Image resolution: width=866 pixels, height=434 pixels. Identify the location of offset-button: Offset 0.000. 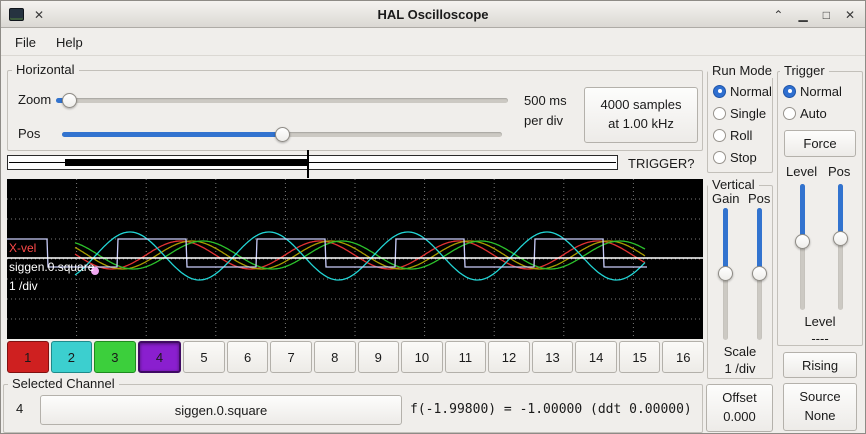
(739, 408).